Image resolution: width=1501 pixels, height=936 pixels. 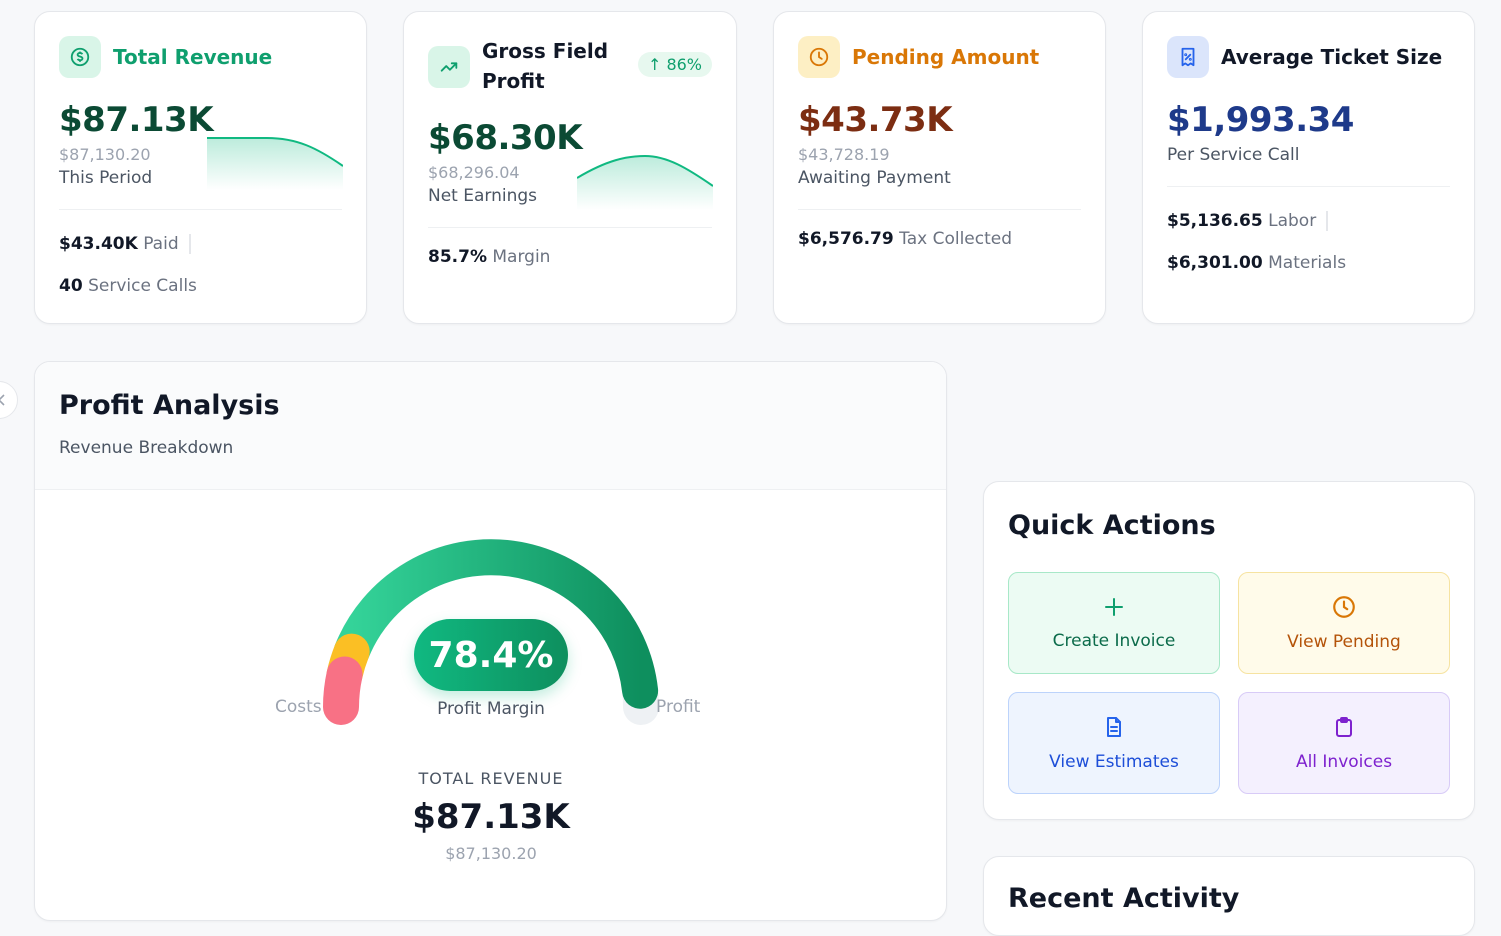 I want to click on receipt-icon, so click(x=1188, y=57).